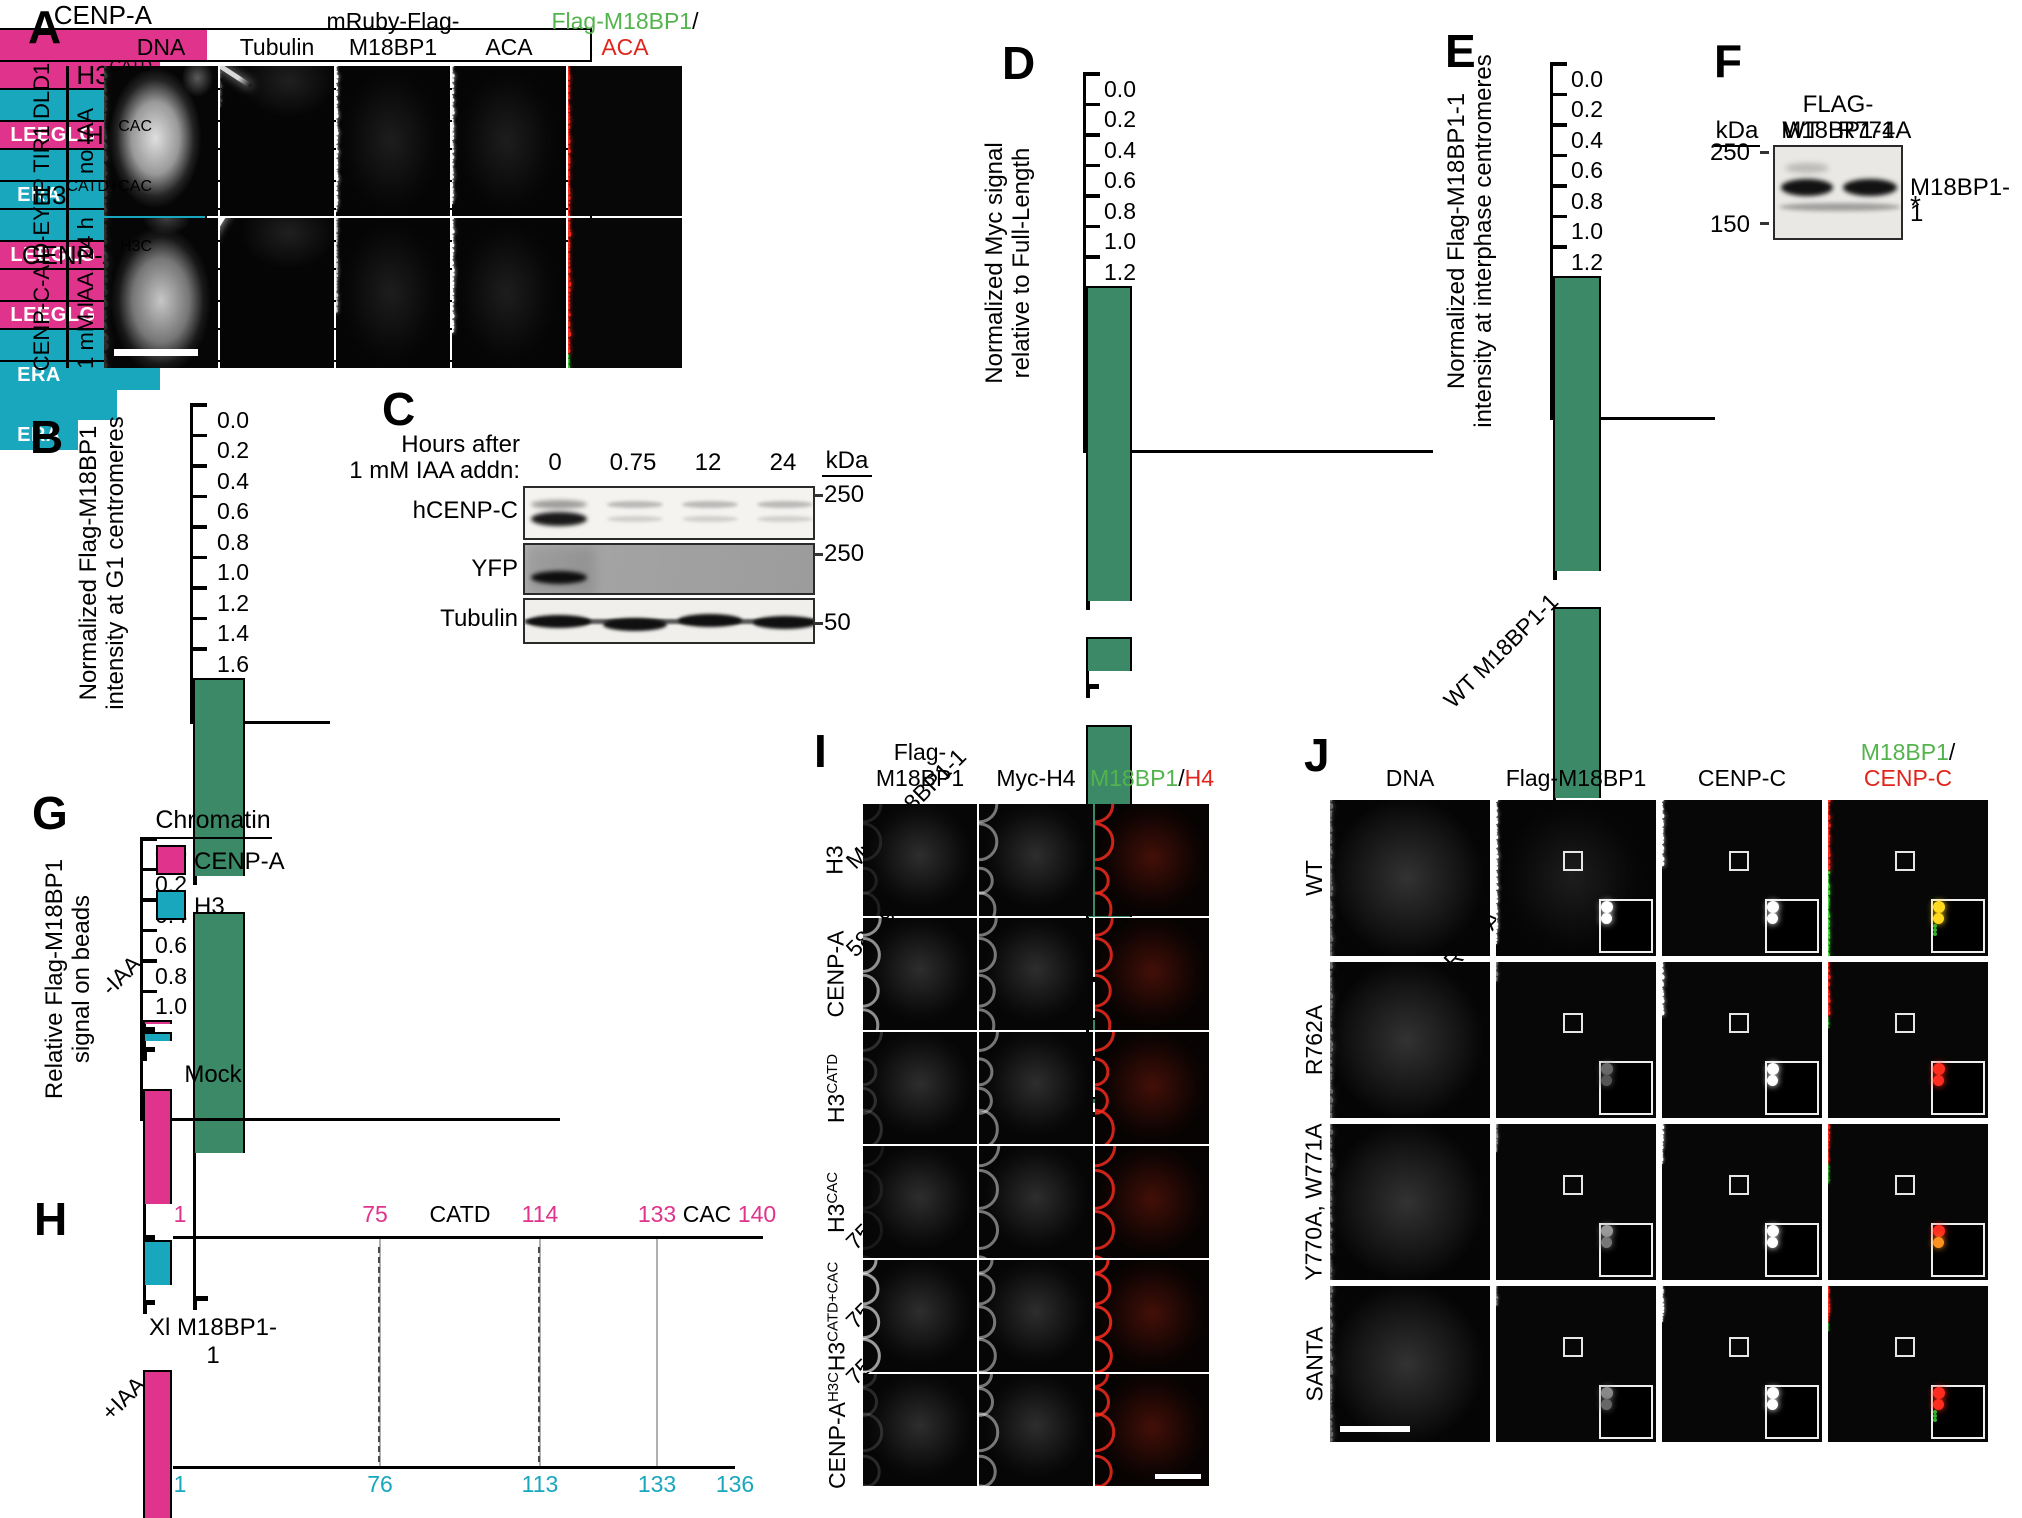 The image size is (2022, 1518). Describe the element at coordinates (209, 906) in the screenshot. I see `legend-label-h3: H3` at that location.